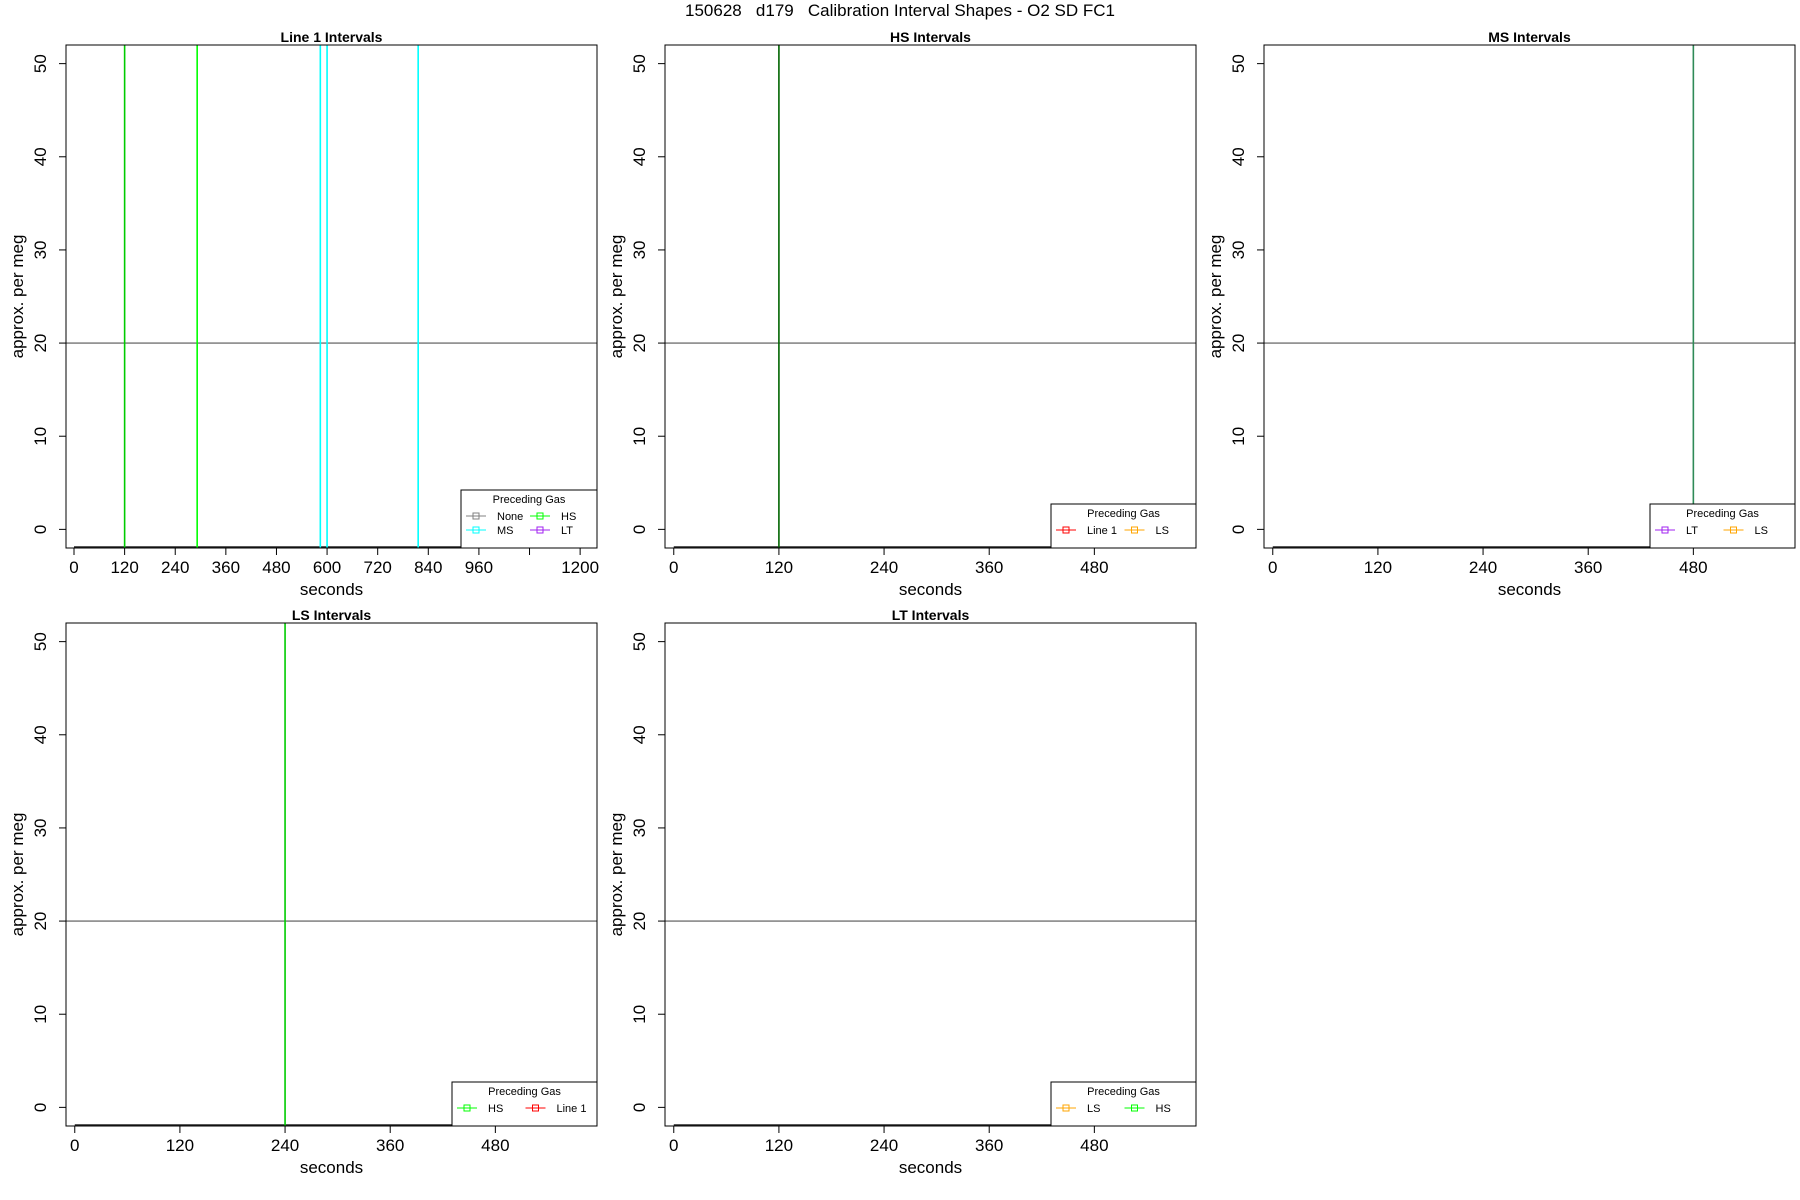  What do you see at coordinates (930, 37) in the screenshot?
I see `panel-title: HS Intervals` at bounding box center [930, 37].